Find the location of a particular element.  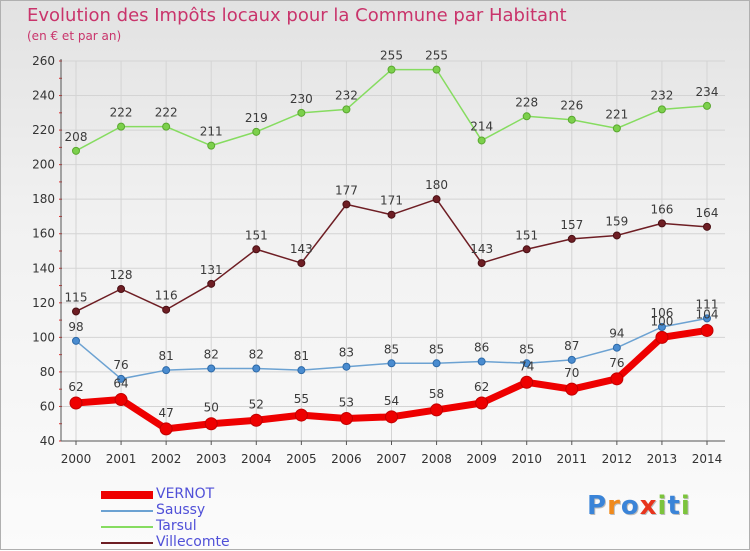

legend-swatch-vernot is located at coordinates (127, 495).